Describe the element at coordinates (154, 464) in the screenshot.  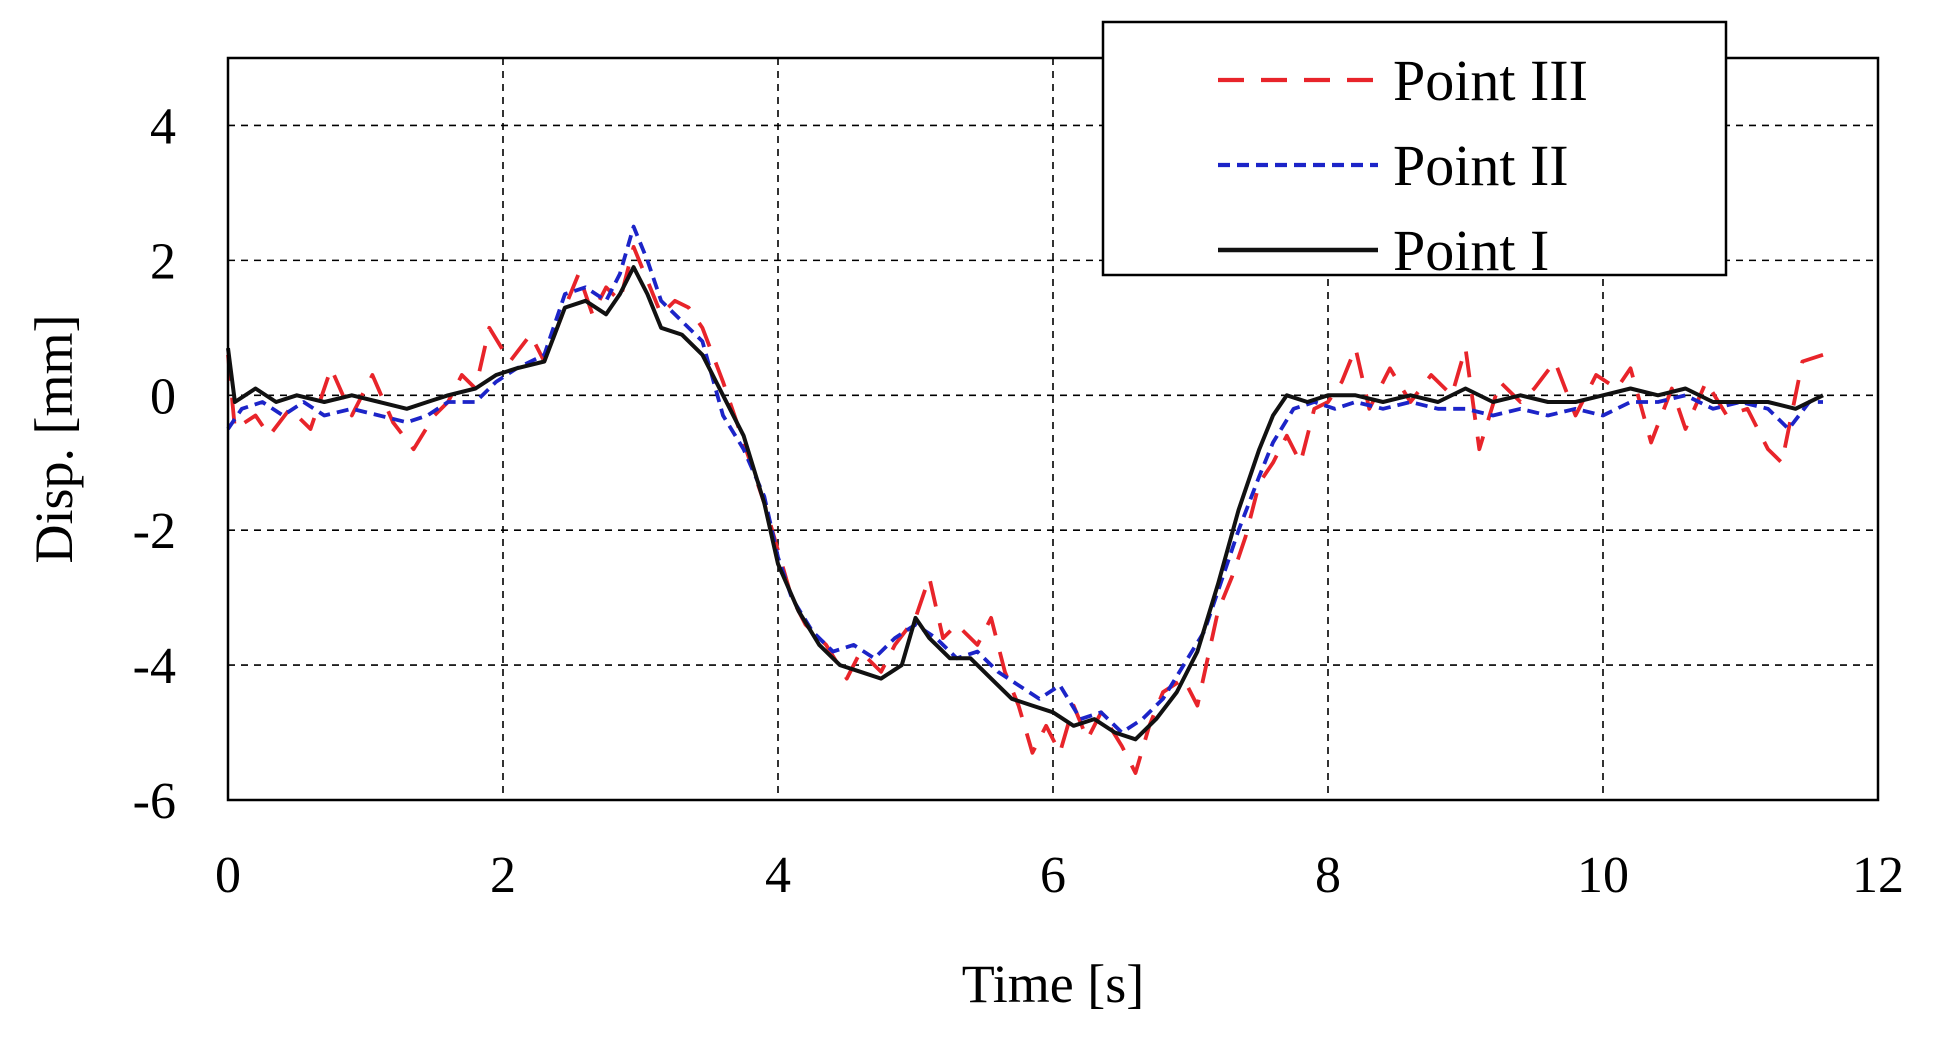
I see `y-axis-ticks: -6 -4 -2 0 2 4` at that location.